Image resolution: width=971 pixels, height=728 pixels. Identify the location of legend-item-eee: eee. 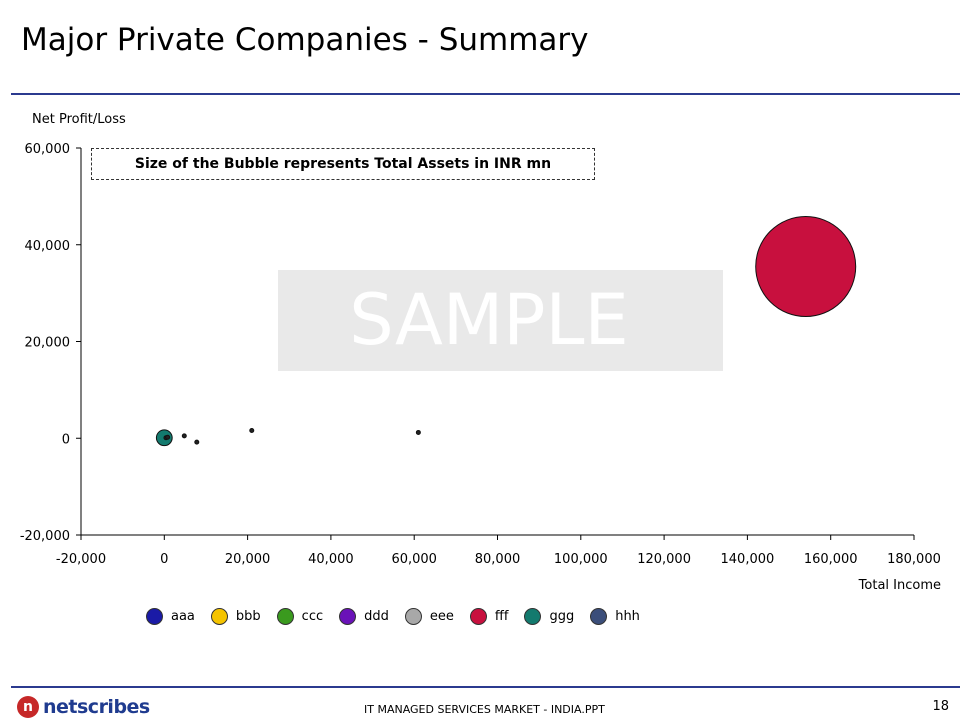
(429, 616).